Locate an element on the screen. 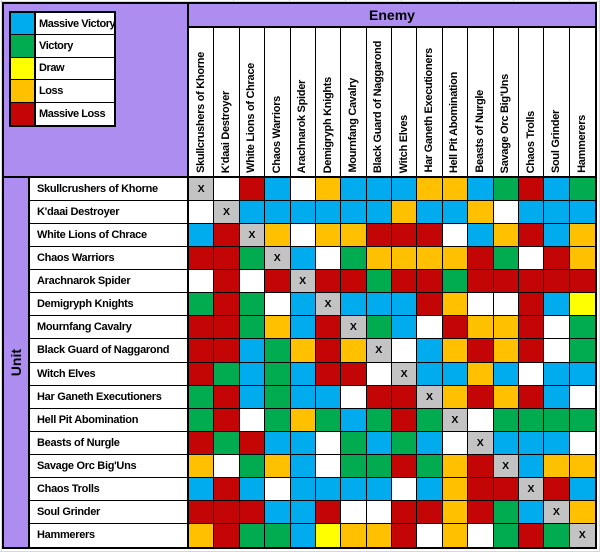  column-header: Beasts of Nurgle is located at coordinates (481, 102).